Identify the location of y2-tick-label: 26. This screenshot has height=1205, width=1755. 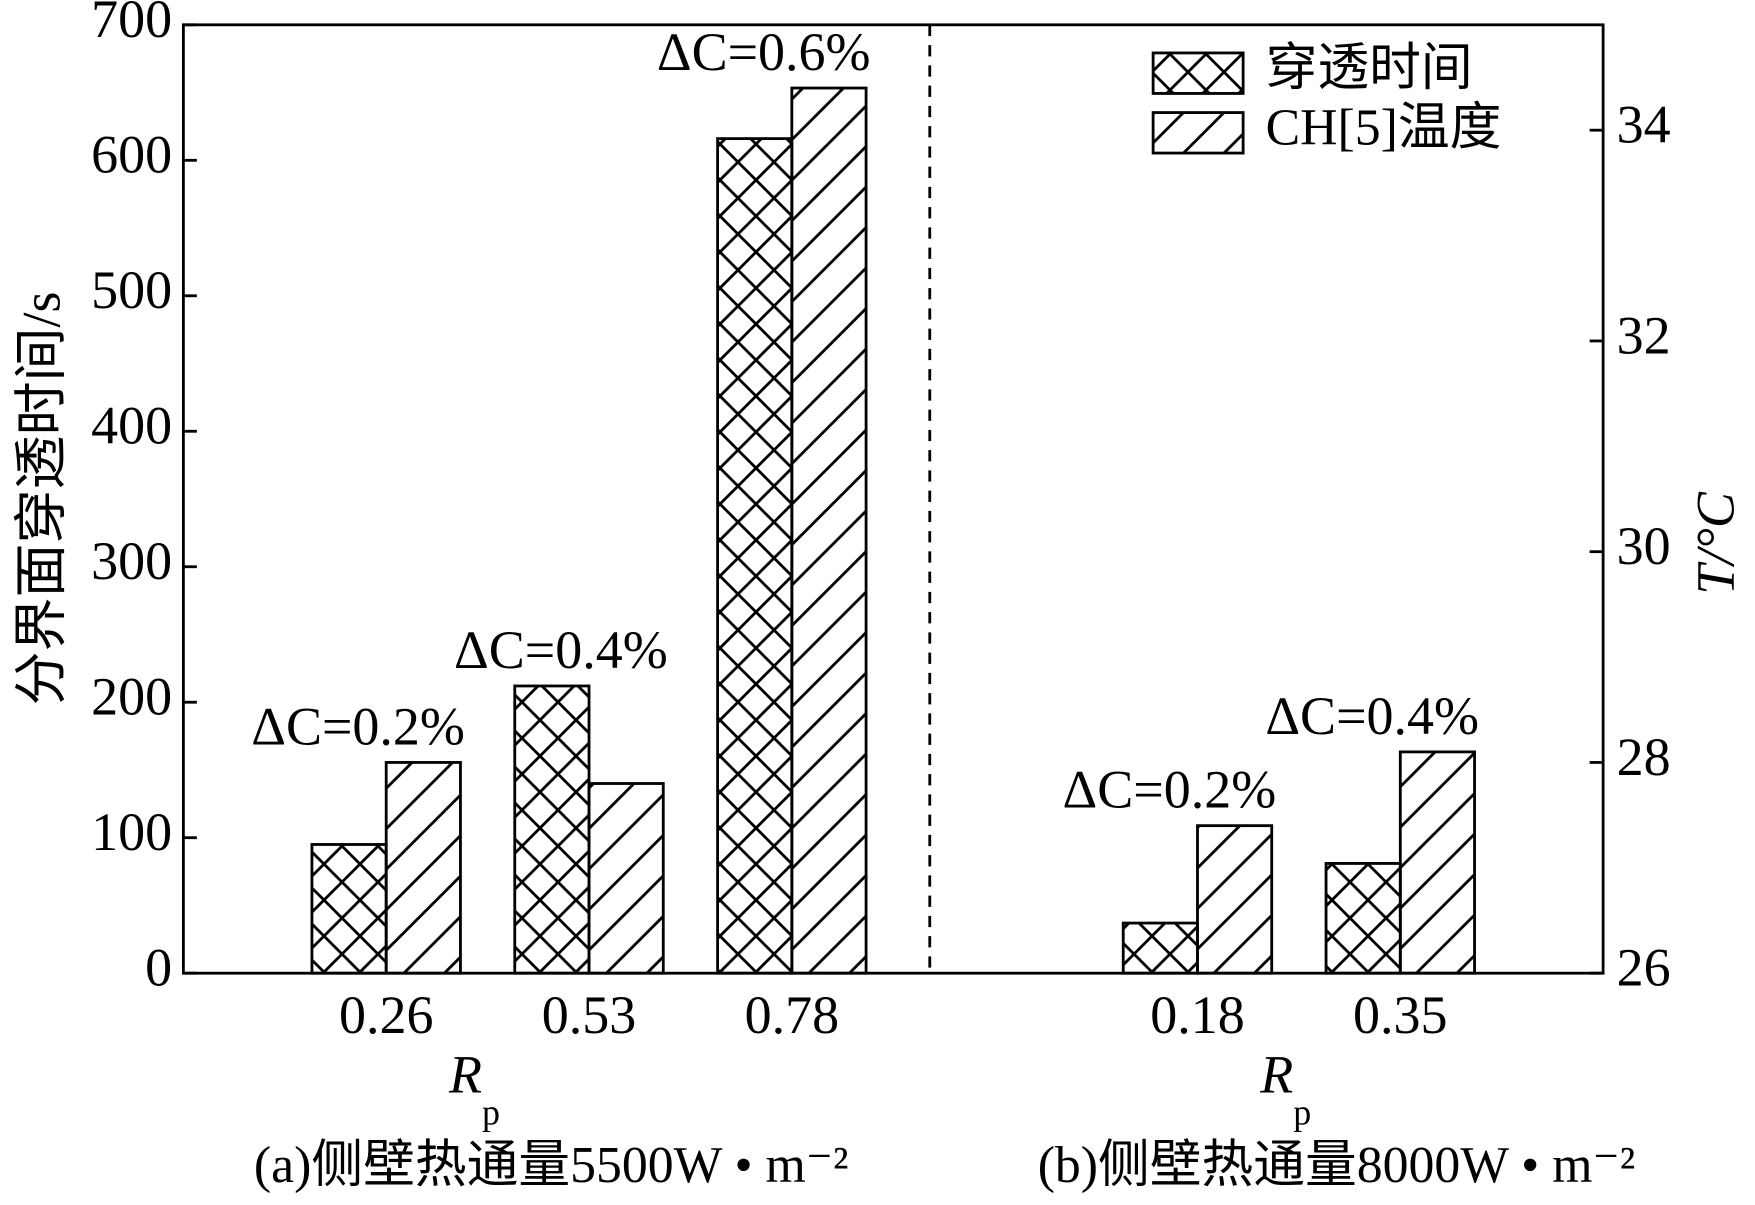
(1644, 968).